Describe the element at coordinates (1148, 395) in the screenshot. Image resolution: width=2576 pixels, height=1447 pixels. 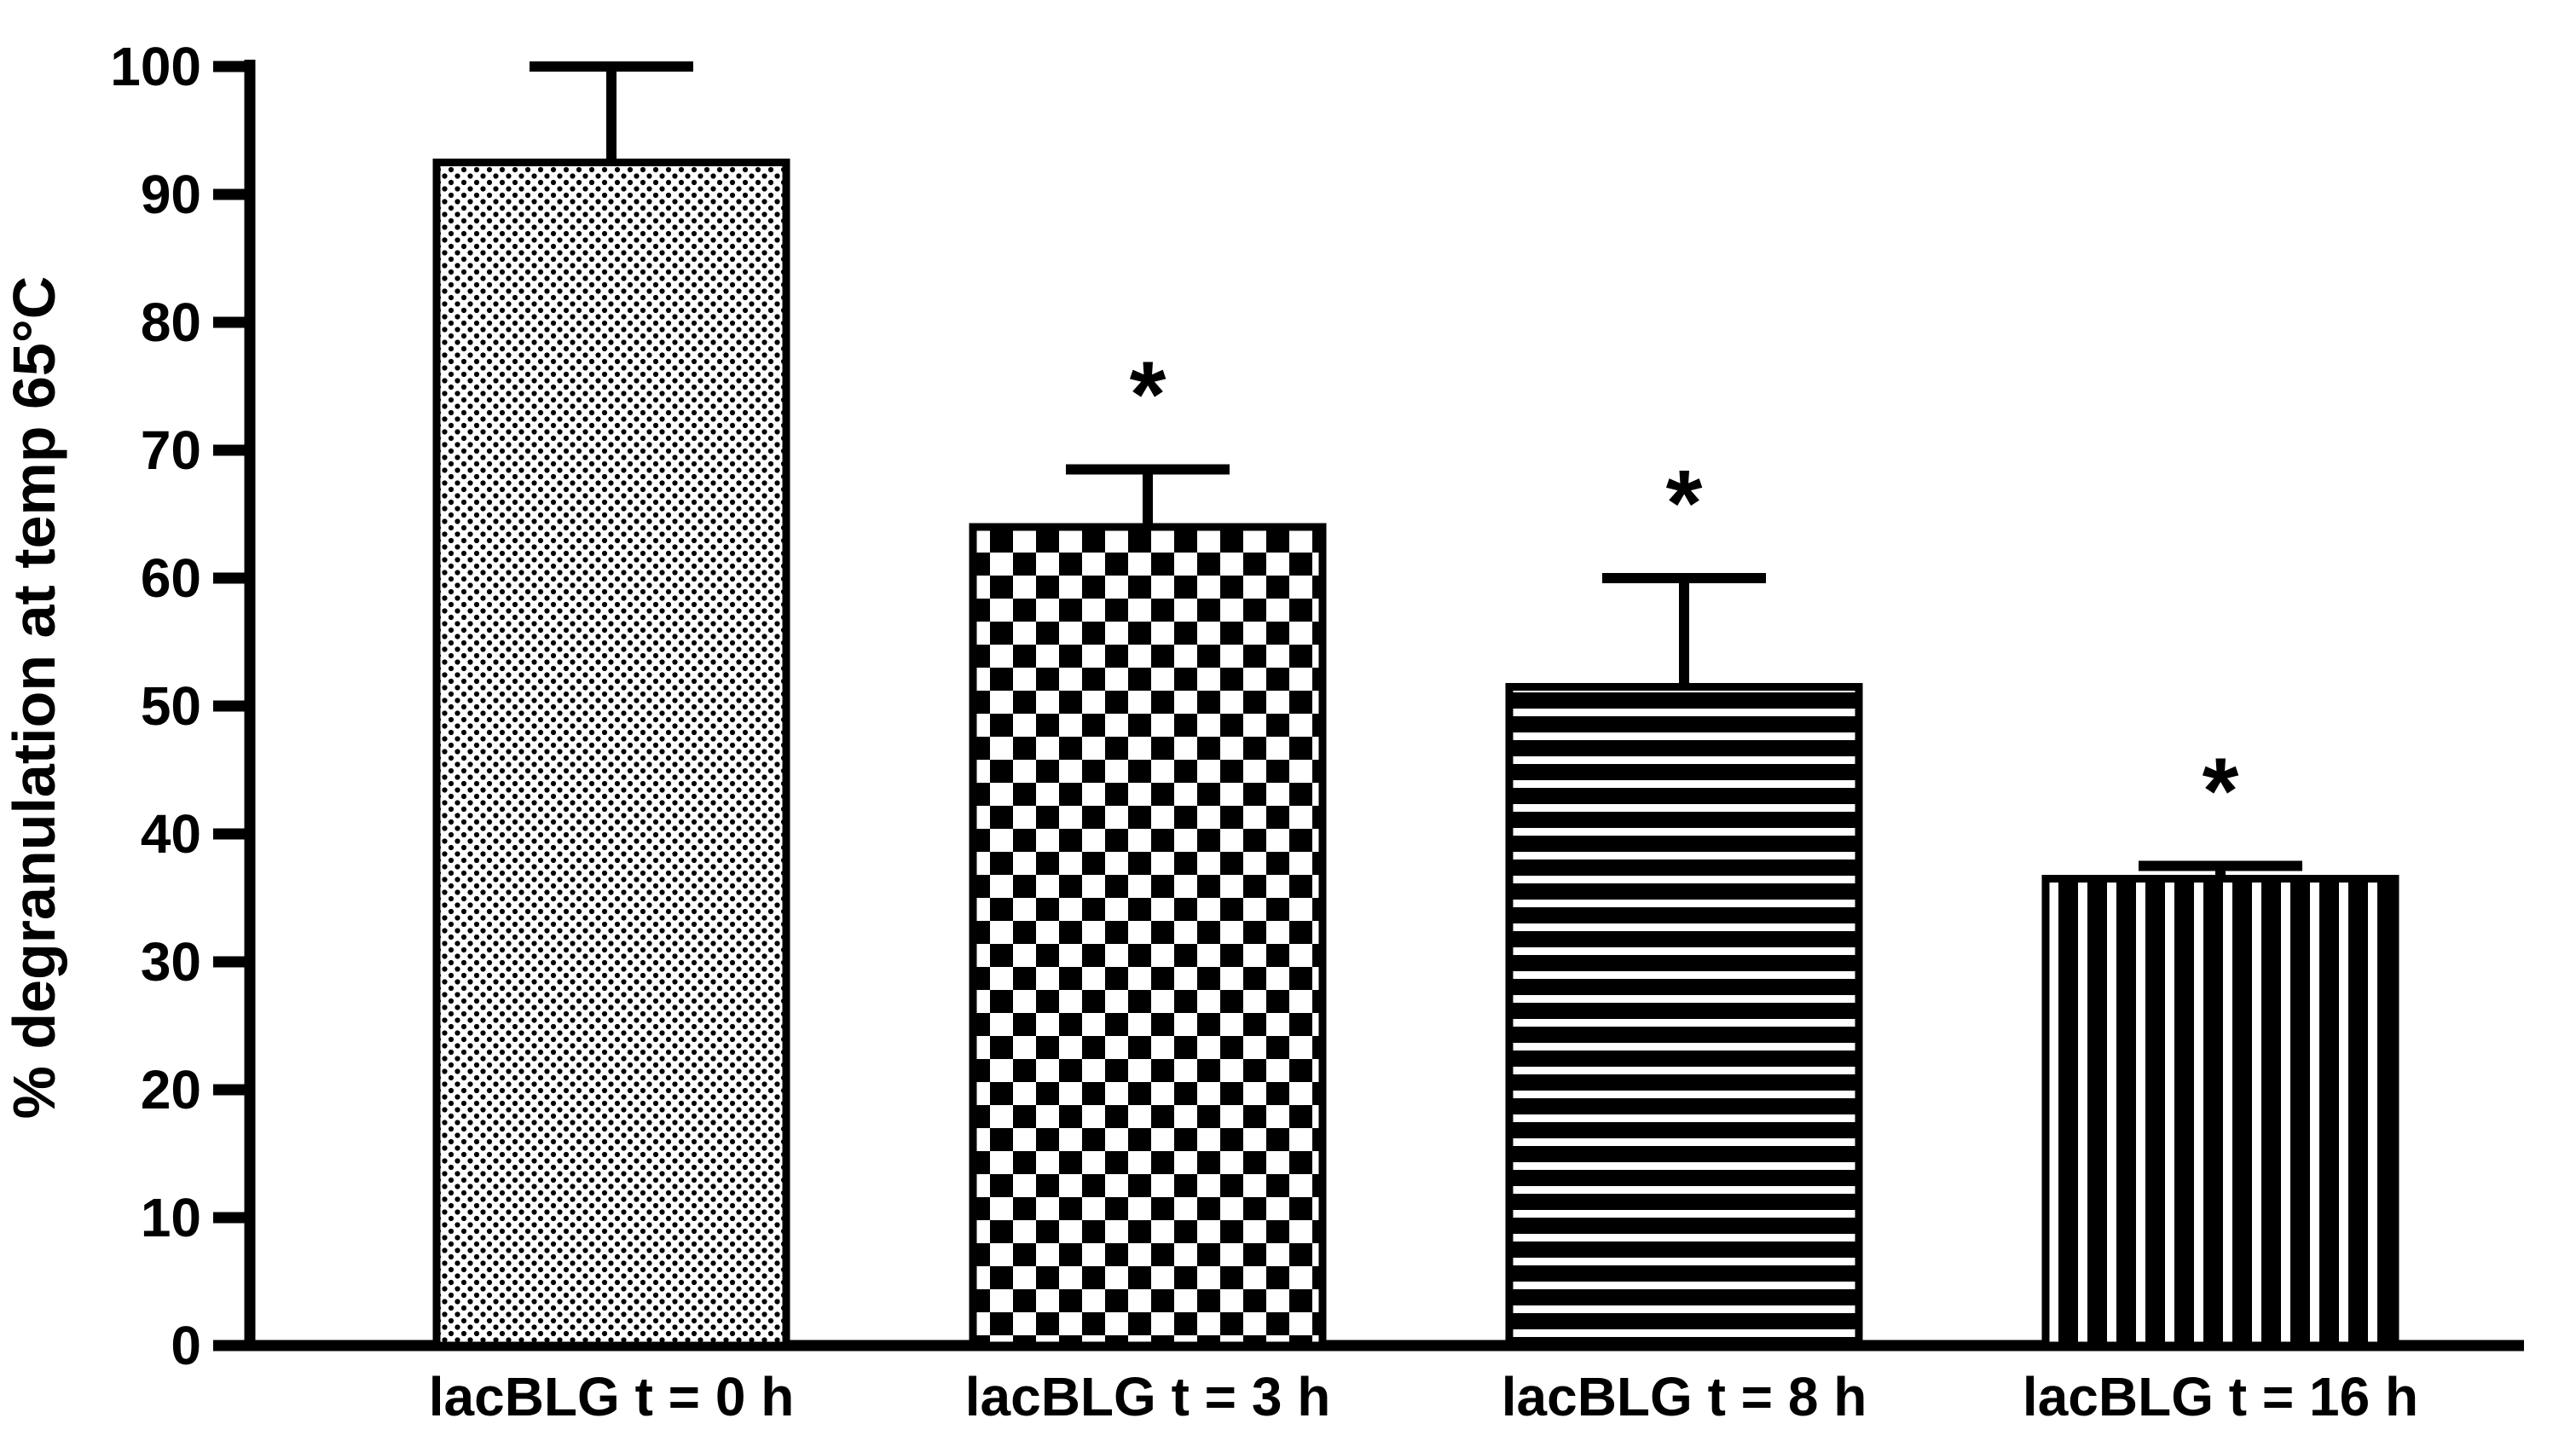
I see `significance-asterisk-1: *` at that location.